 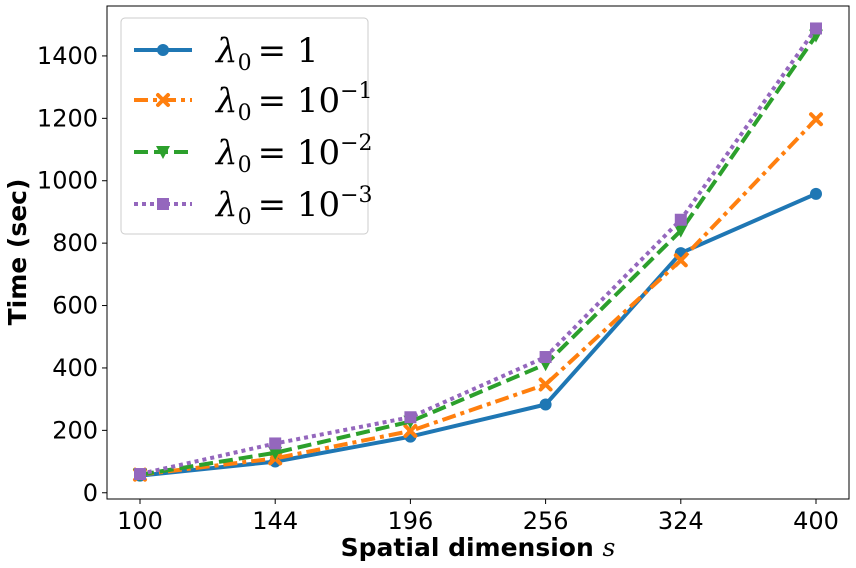 I want to click on legend-entry-1: λ0 = 1, so click(x=226, y=53).